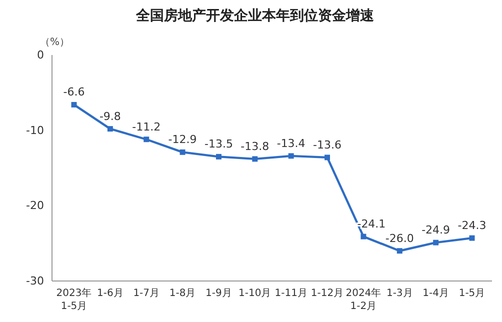 This screenshot has width=502, height=322. Describe the element at coordinates (182, 139) in the screenshot. I see `data-label: -12.9` at that location.